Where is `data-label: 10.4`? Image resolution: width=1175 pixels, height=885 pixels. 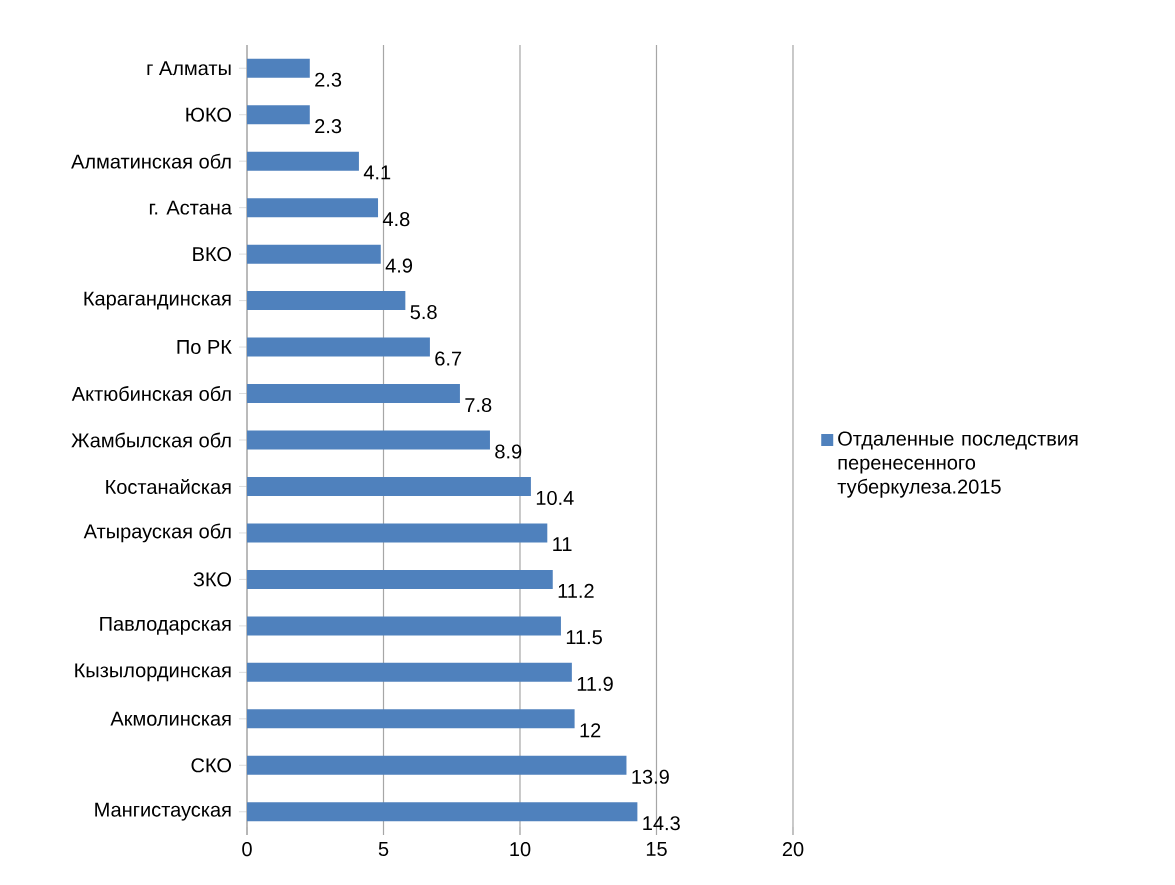
data-label: 10.4 is located at coordinates (555, 498).